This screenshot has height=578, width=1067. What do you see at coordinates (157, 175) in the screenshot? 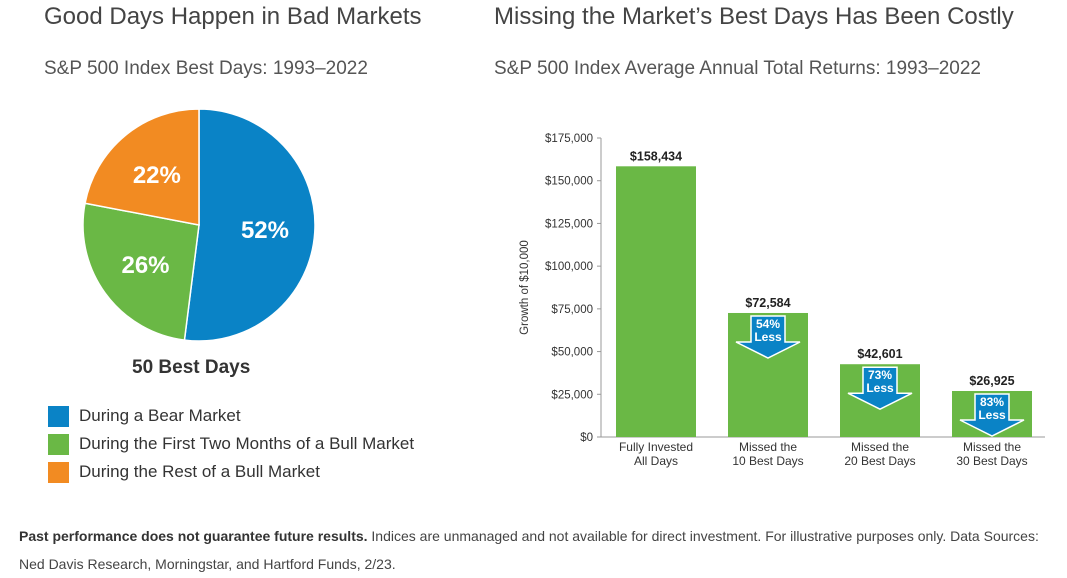
I see `pie-label-bull-rest: 22%` at bounding box center [157, 175].